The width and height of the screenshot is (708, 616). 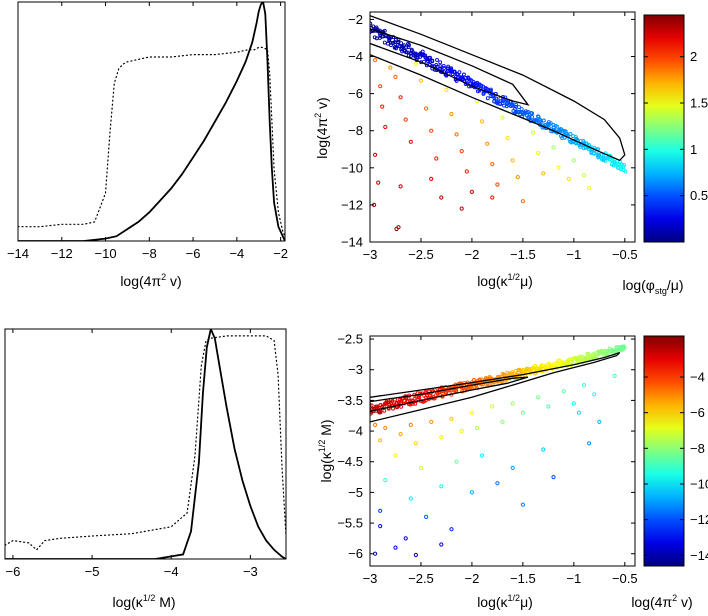 I want to click on plot-area-p4, so click(x=498, y=451).